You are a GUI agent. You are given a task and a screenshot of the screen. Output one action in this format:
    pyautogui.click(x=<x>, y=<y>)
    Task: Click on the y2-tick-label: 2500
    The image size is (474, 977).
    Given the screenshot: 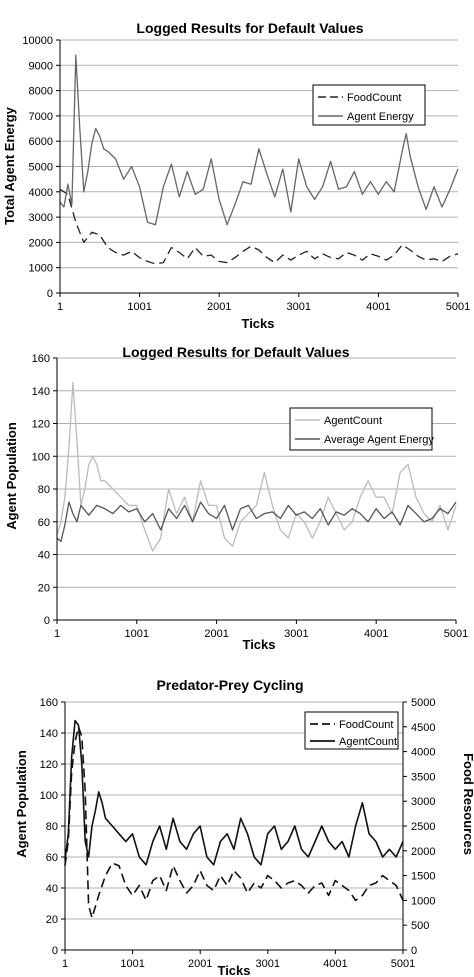 What is the action you would take?
    pyautogui.click(x=423, y=827)
    